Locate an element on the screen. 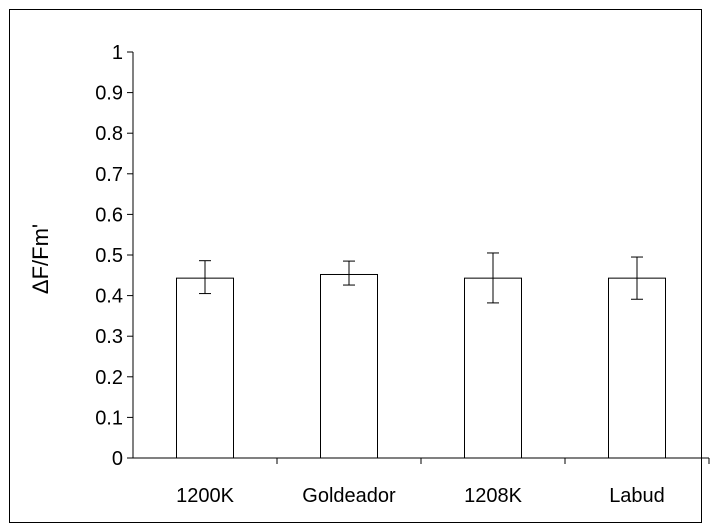  y-tick-label: 0.6 is located at coordinates (109, 215).